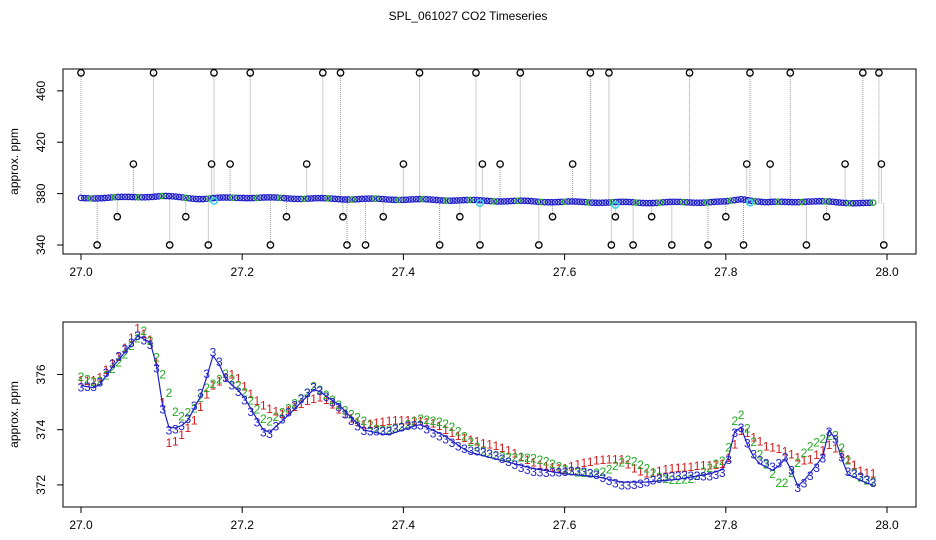 This screenshot has width=936, height=540. I want to click on x-tick-label: 27.8, so click(726, 525).